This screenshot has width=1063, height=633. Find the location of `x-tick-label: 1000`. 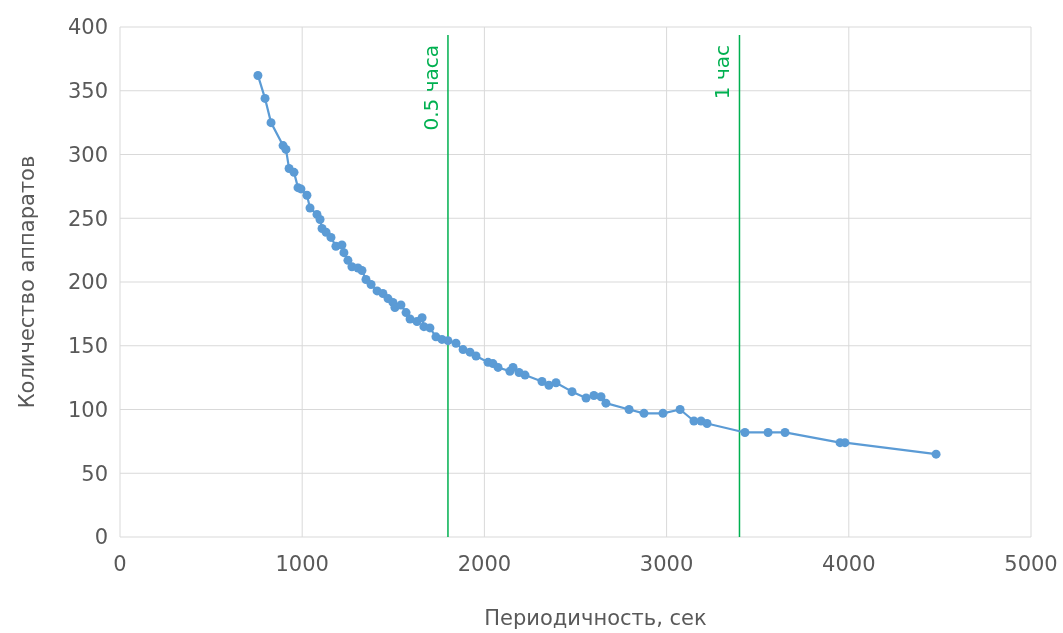

x-tick-label: 1000 is located at coordinates (302, 564).